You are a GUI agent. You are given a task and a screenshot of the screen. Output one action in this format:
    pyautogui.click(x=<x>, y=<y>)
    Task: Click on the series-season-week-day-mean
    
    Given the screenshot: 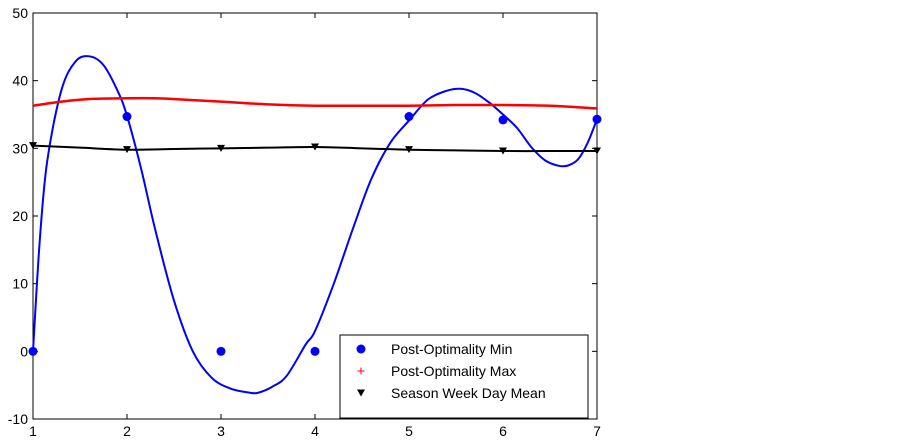 What is the action you would take?
    pyautogui.click(x=315, y=148)
    